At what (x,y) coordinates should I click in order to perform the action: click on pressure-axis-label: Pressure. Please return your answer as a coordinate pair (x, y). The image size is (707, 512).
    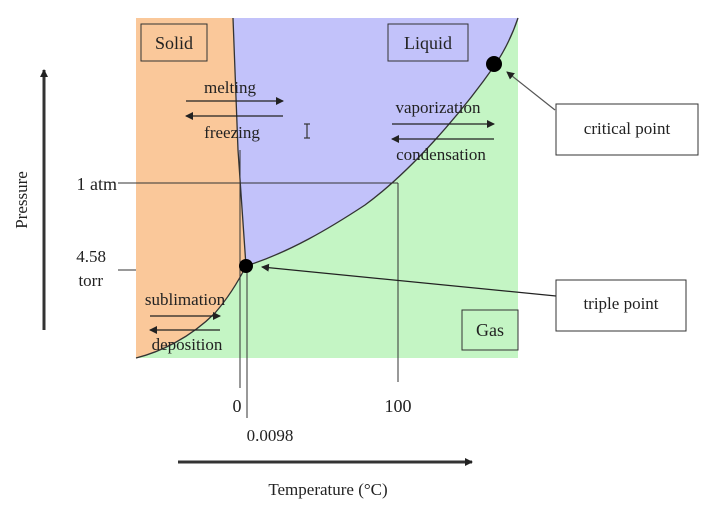
    Looking at the image, I should click on (21, 200).